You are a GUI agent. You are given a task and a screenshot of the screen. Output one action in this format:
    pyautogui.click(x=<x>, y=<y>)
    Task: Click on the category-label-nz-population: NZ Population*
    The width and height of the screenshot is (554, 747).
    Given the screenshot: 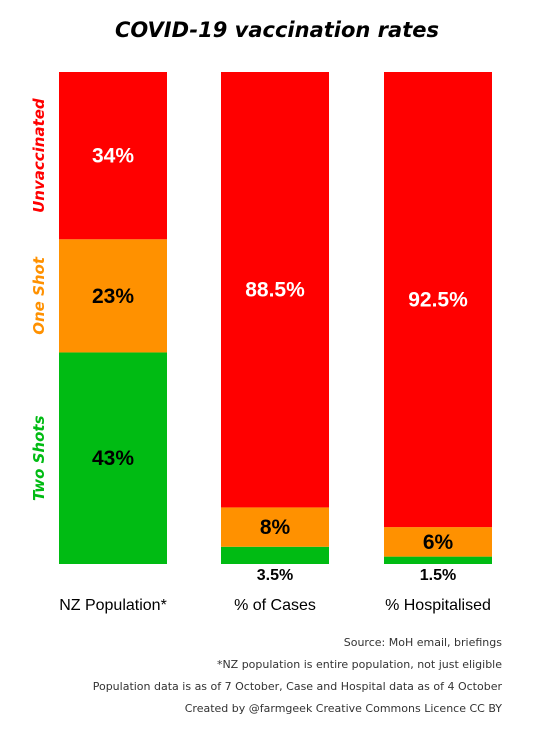 What is the action you would take?
    pyautogui.click(x=113, y=605)
    